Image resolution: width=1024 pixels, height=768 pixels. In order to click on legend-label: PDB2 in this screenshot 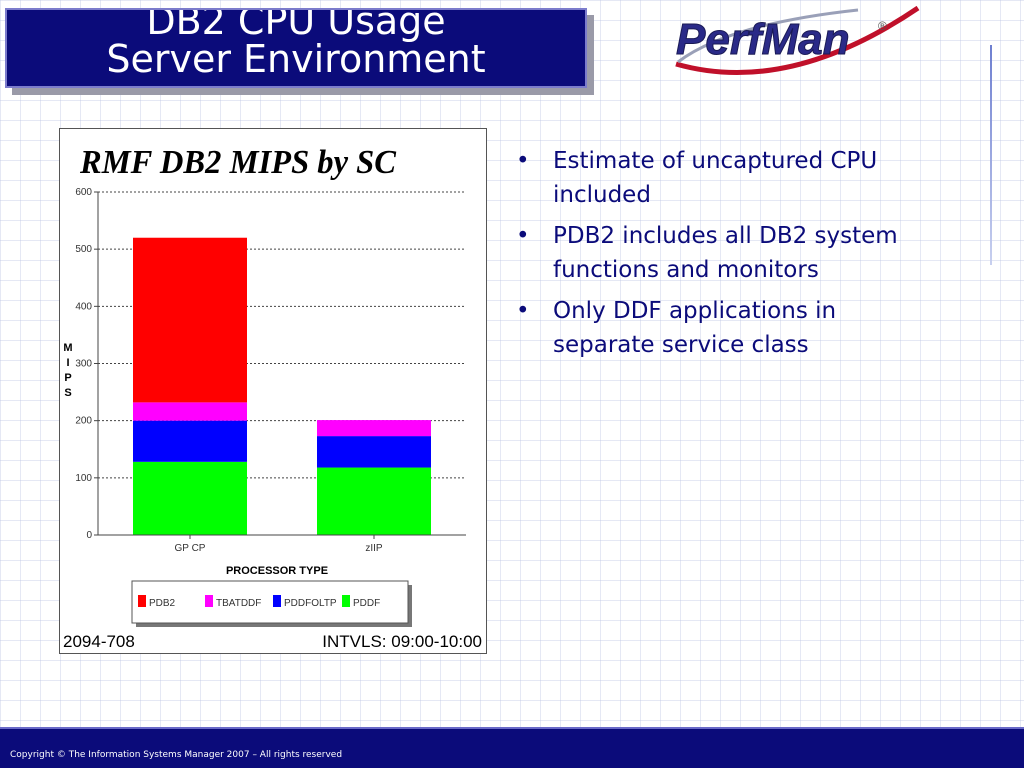, I will do `click(162, 603)`.